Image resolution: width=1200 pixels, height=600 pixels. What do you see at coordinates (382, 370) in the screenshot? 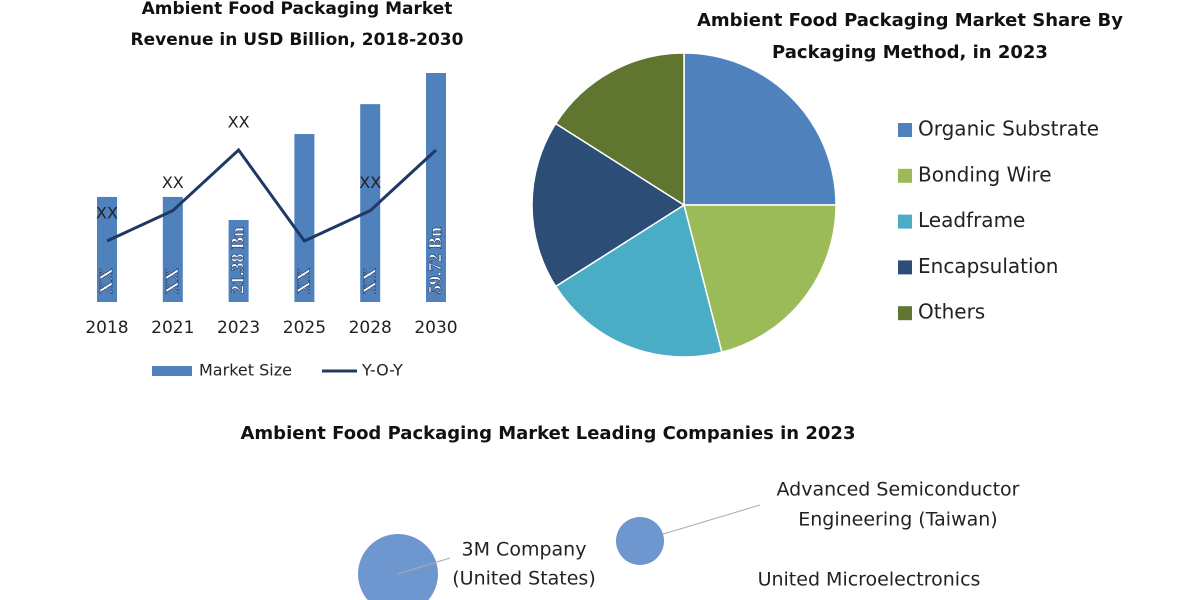
I see `legend-label: Y-O-Y` at bounding box center [382, 370].